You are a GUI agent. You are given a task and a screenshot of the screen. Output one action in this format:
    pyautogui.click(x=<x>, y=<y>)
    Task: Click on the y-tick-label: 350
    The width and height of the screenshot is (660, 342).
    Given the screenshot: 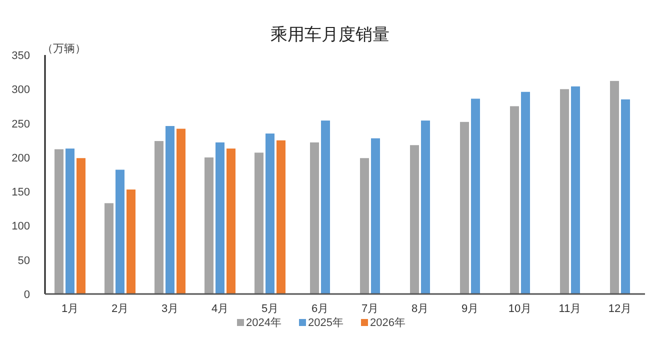 What is the action you would take?
    pyautogui.click(x=21, y=56)
    